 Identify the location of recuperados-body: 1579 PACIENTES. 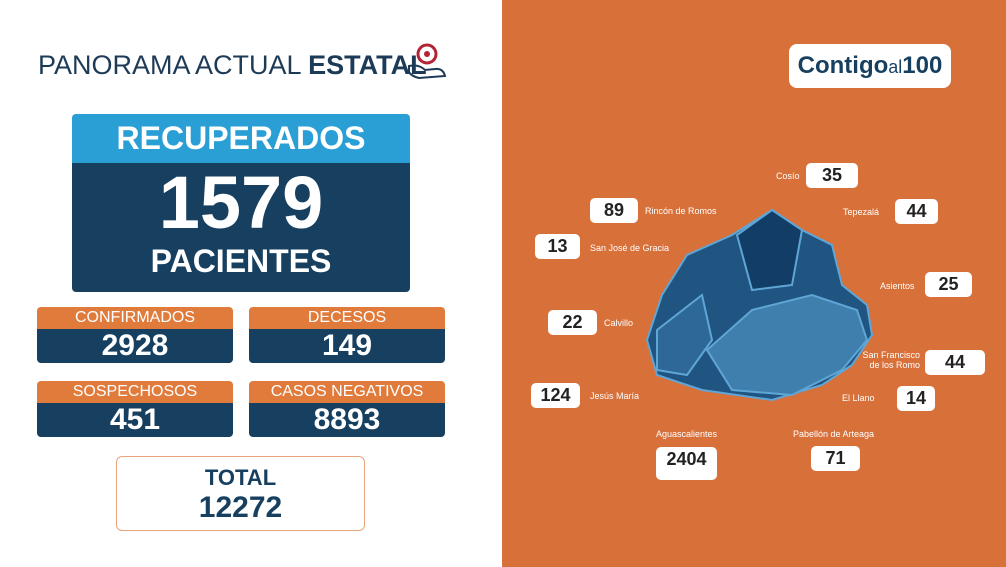
(241, 227).